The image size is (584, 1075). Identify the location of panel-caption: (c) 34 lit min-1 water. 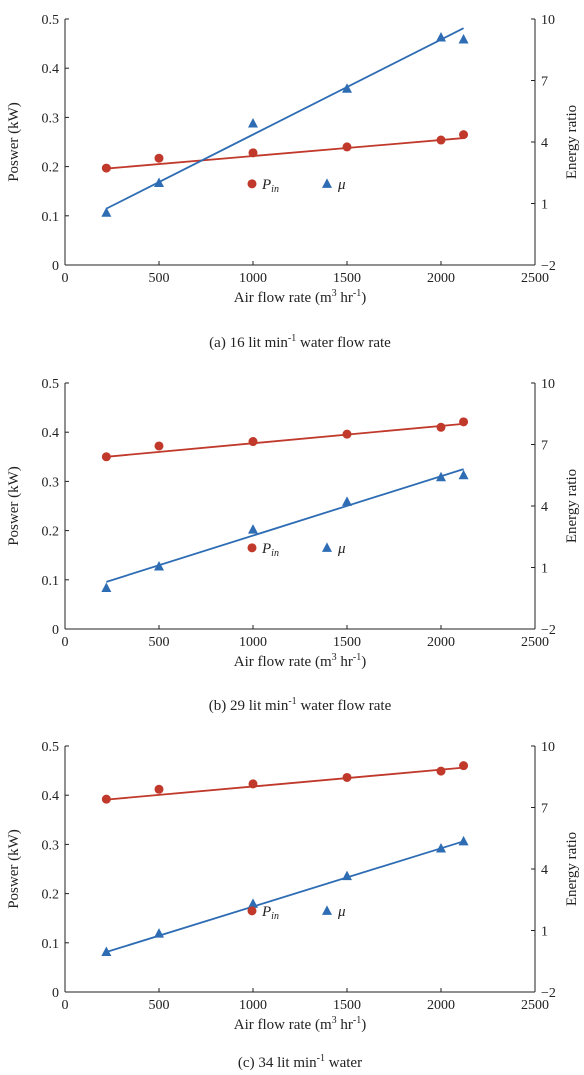
(300, 1062).